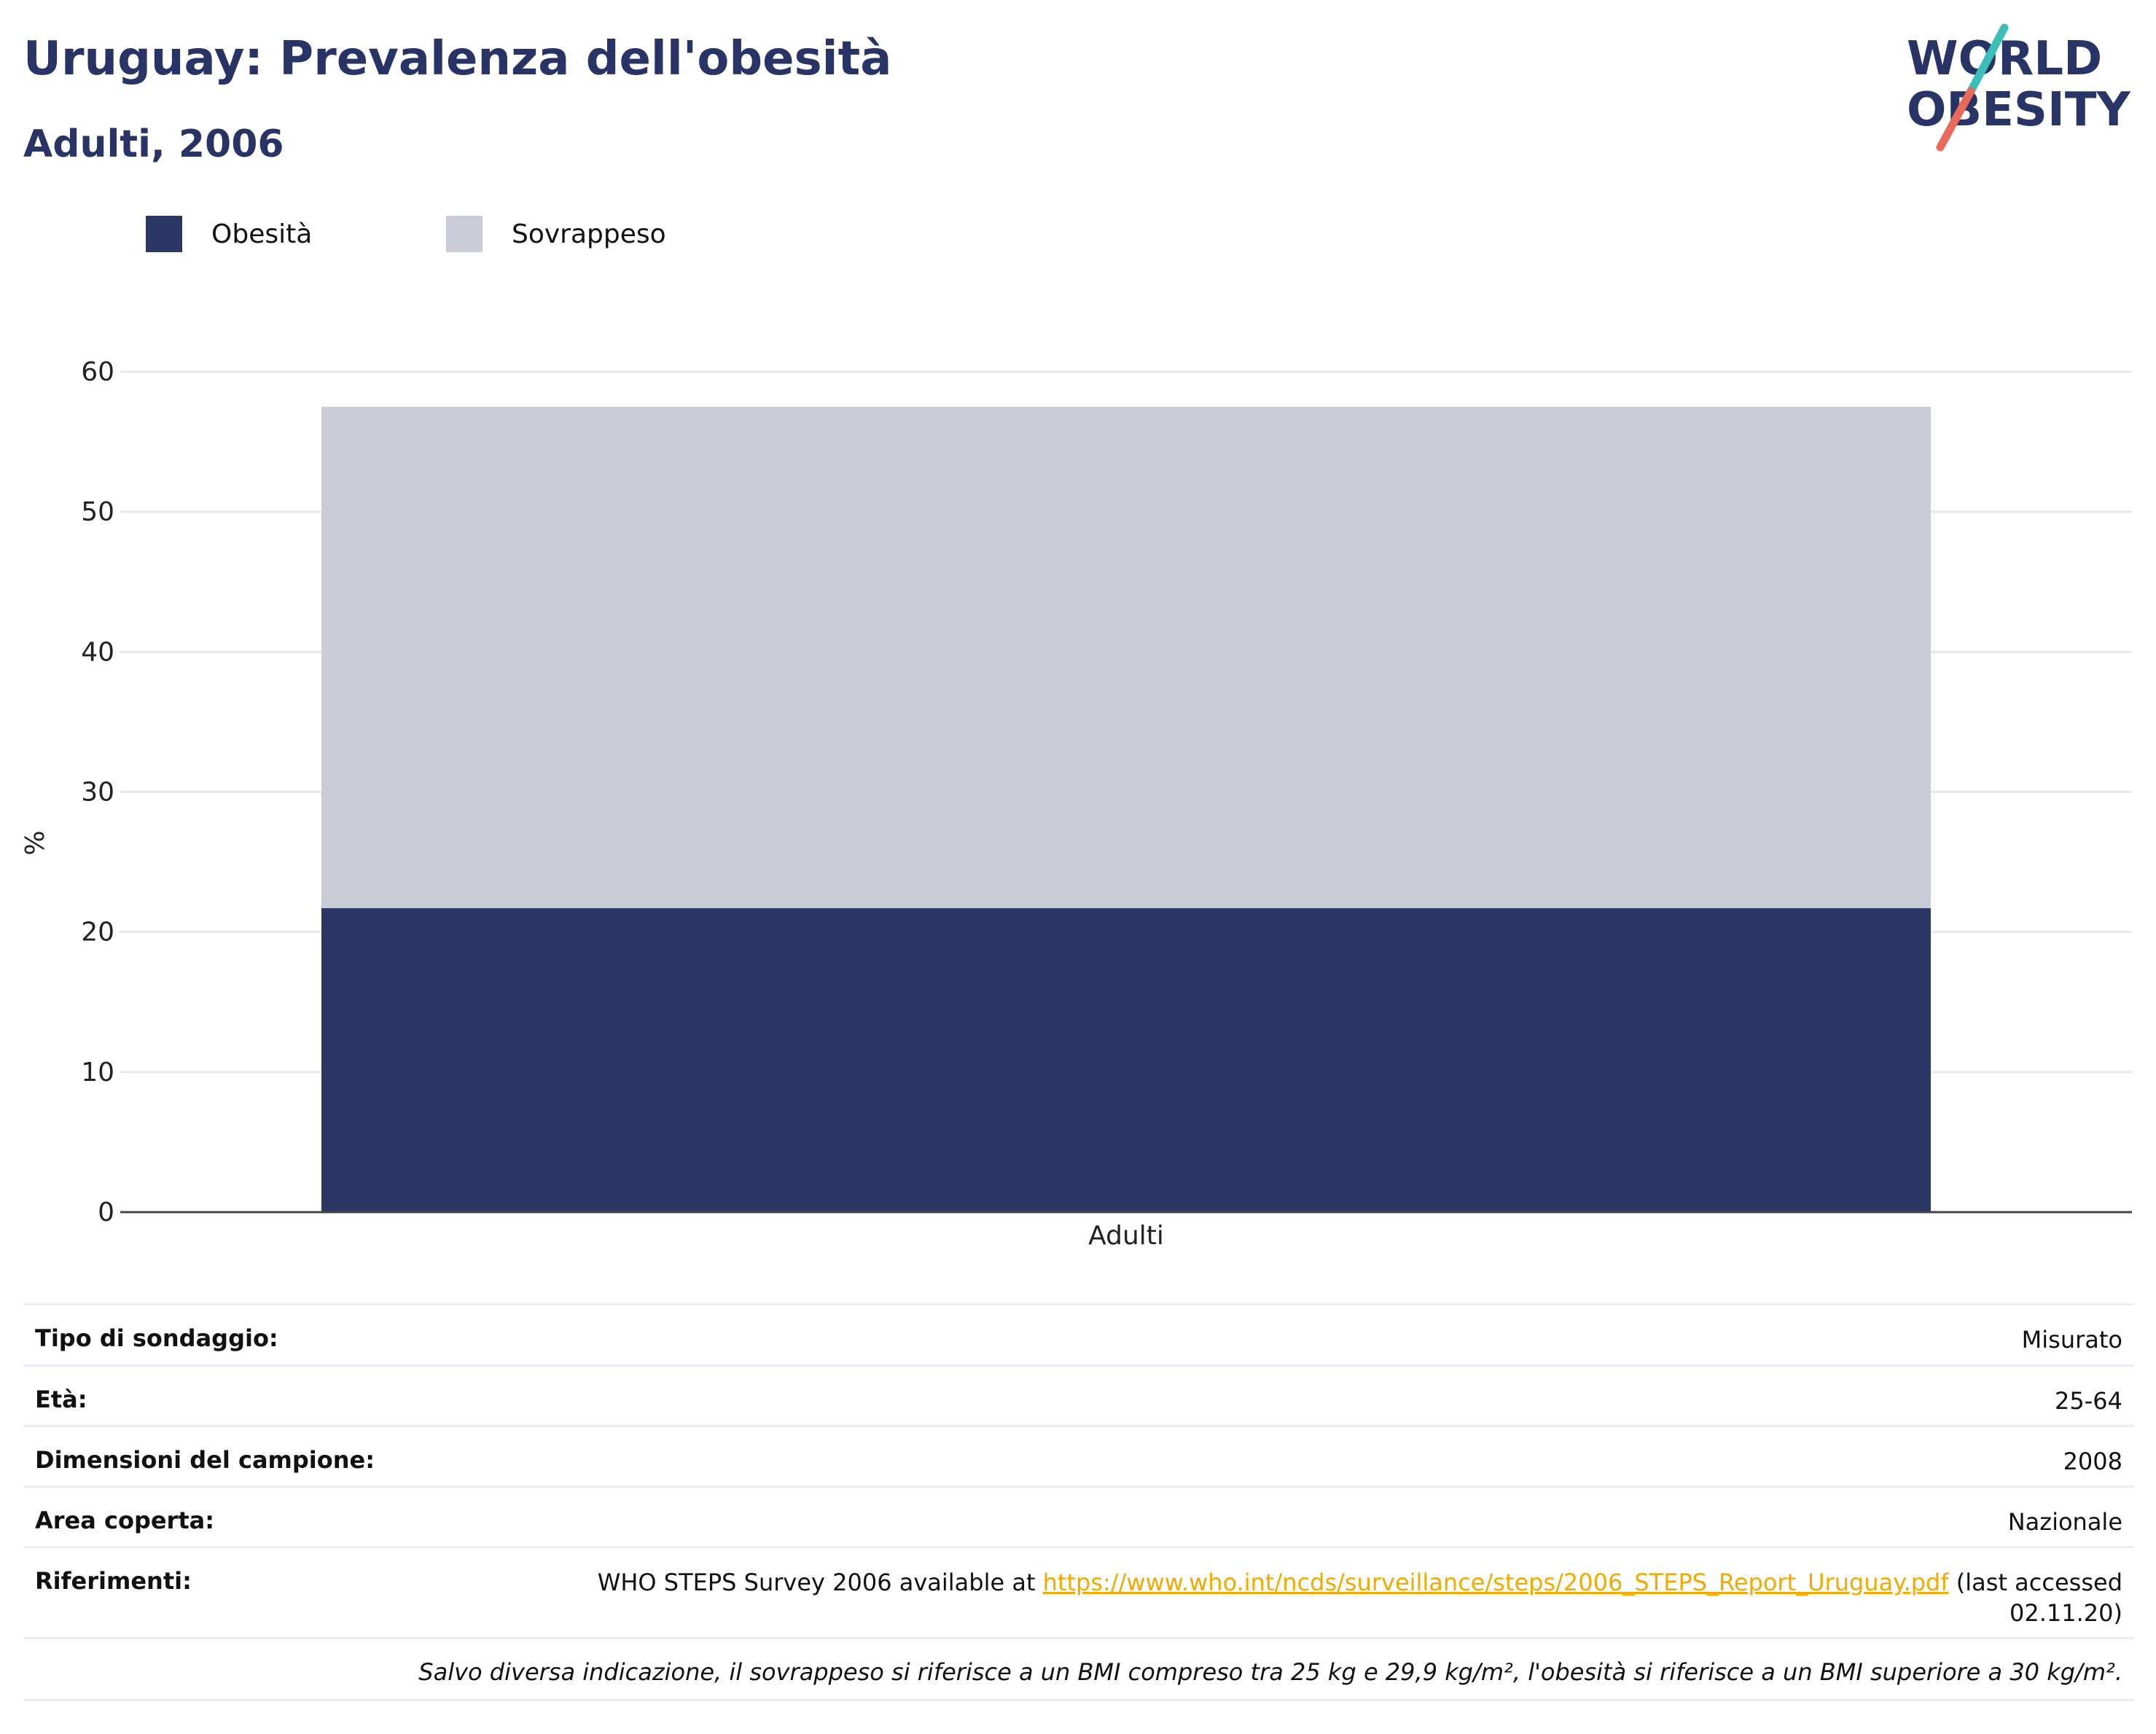 The width and height of the screenshot is (2156, 1734). I want to click on legend-item-sovrappeso: Sovrappeso, so click(556, 234).